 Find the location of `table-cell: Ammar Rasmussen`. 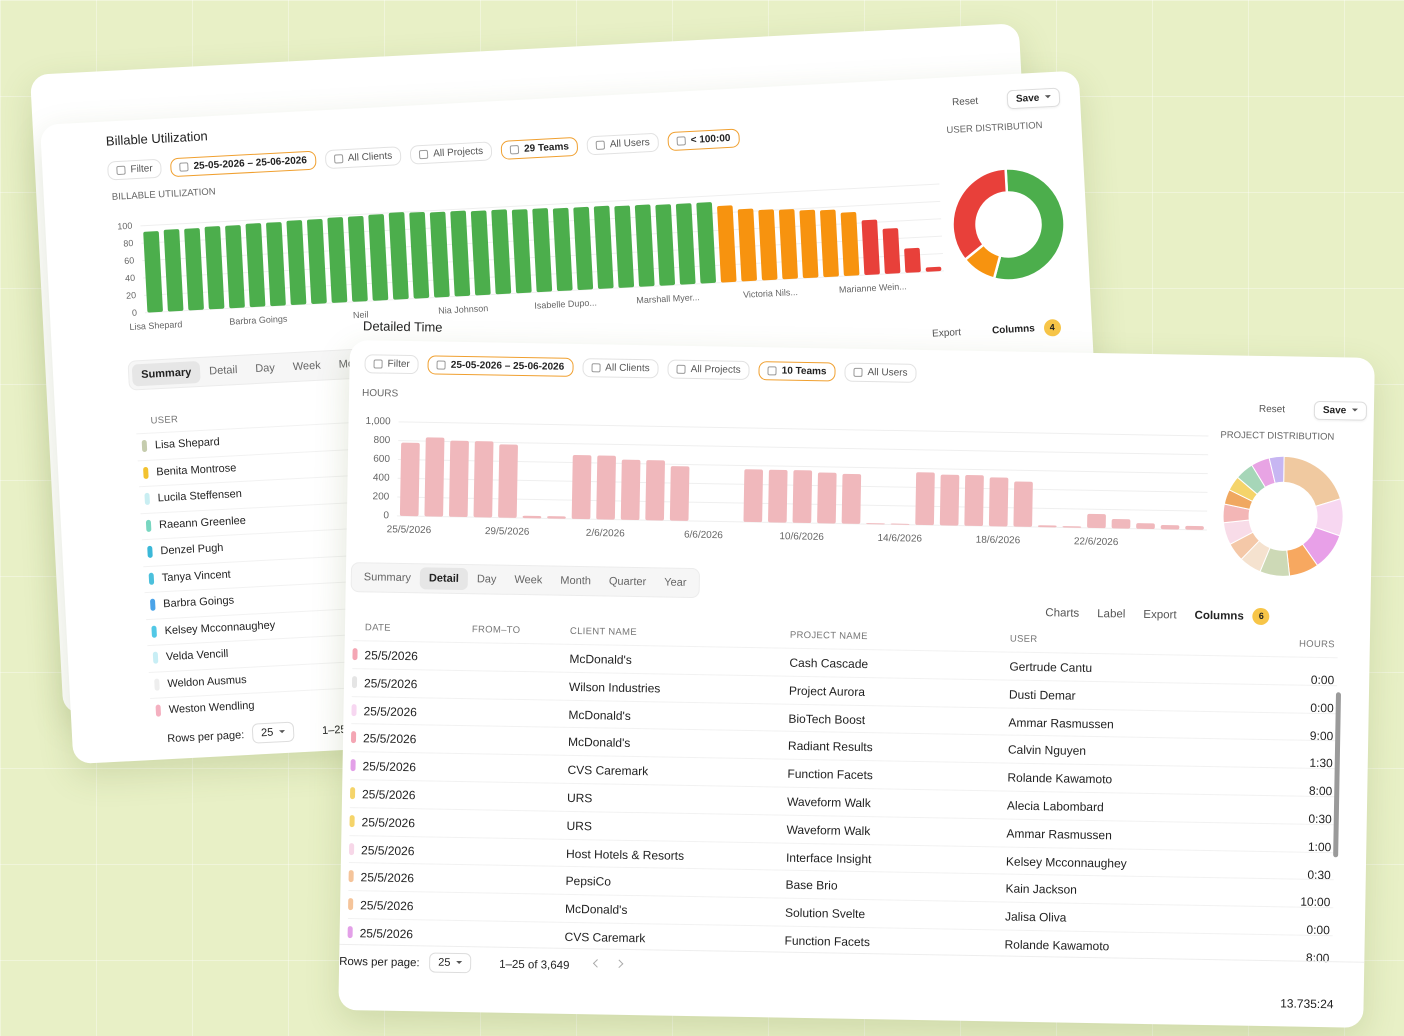

table-cell: Ammar Rasmussen is located at coordinates (1059, 834).